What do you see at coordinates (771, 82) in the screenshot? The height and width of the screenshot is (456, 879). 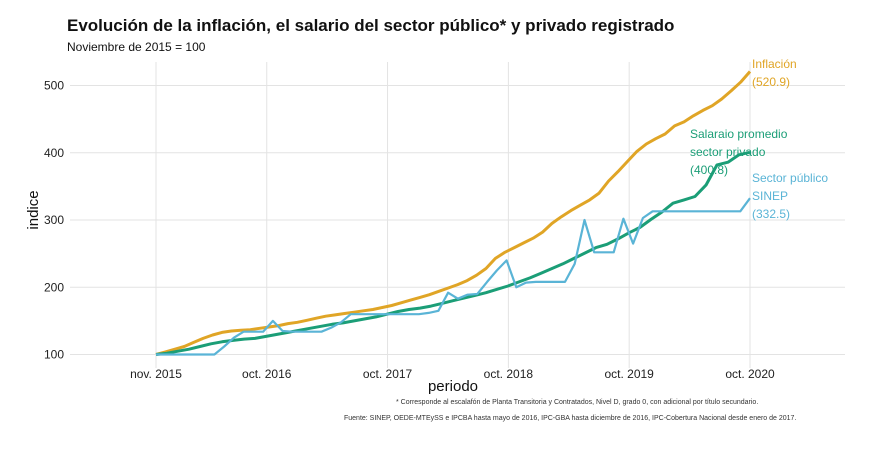 I see `series-annotation: (520.9)` at bounding box center [771, 82].